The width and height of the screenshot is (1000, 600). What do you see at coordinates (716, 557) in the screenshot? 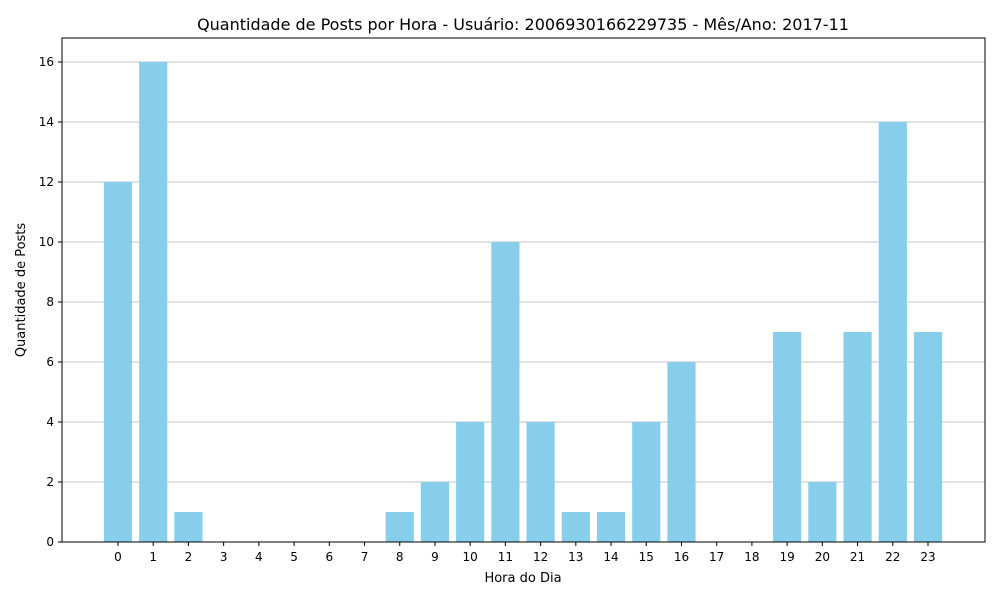
I see `x-tick-label: 17` at bounding box center [716, 557].